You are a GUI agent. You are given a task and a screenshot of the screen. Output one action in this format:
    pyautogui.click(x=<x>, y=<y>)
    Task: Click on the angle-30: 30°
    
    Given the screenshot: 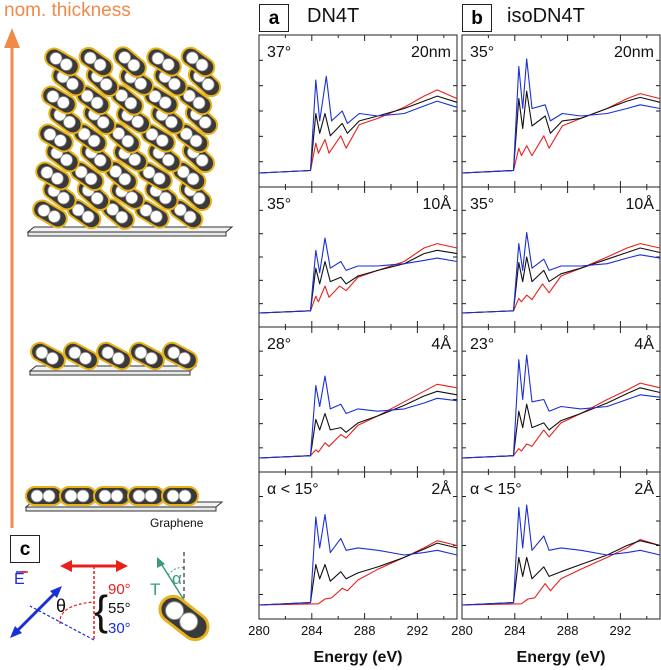 What is the action you would take?
    pyautogui.click(x=119, y=628)
    